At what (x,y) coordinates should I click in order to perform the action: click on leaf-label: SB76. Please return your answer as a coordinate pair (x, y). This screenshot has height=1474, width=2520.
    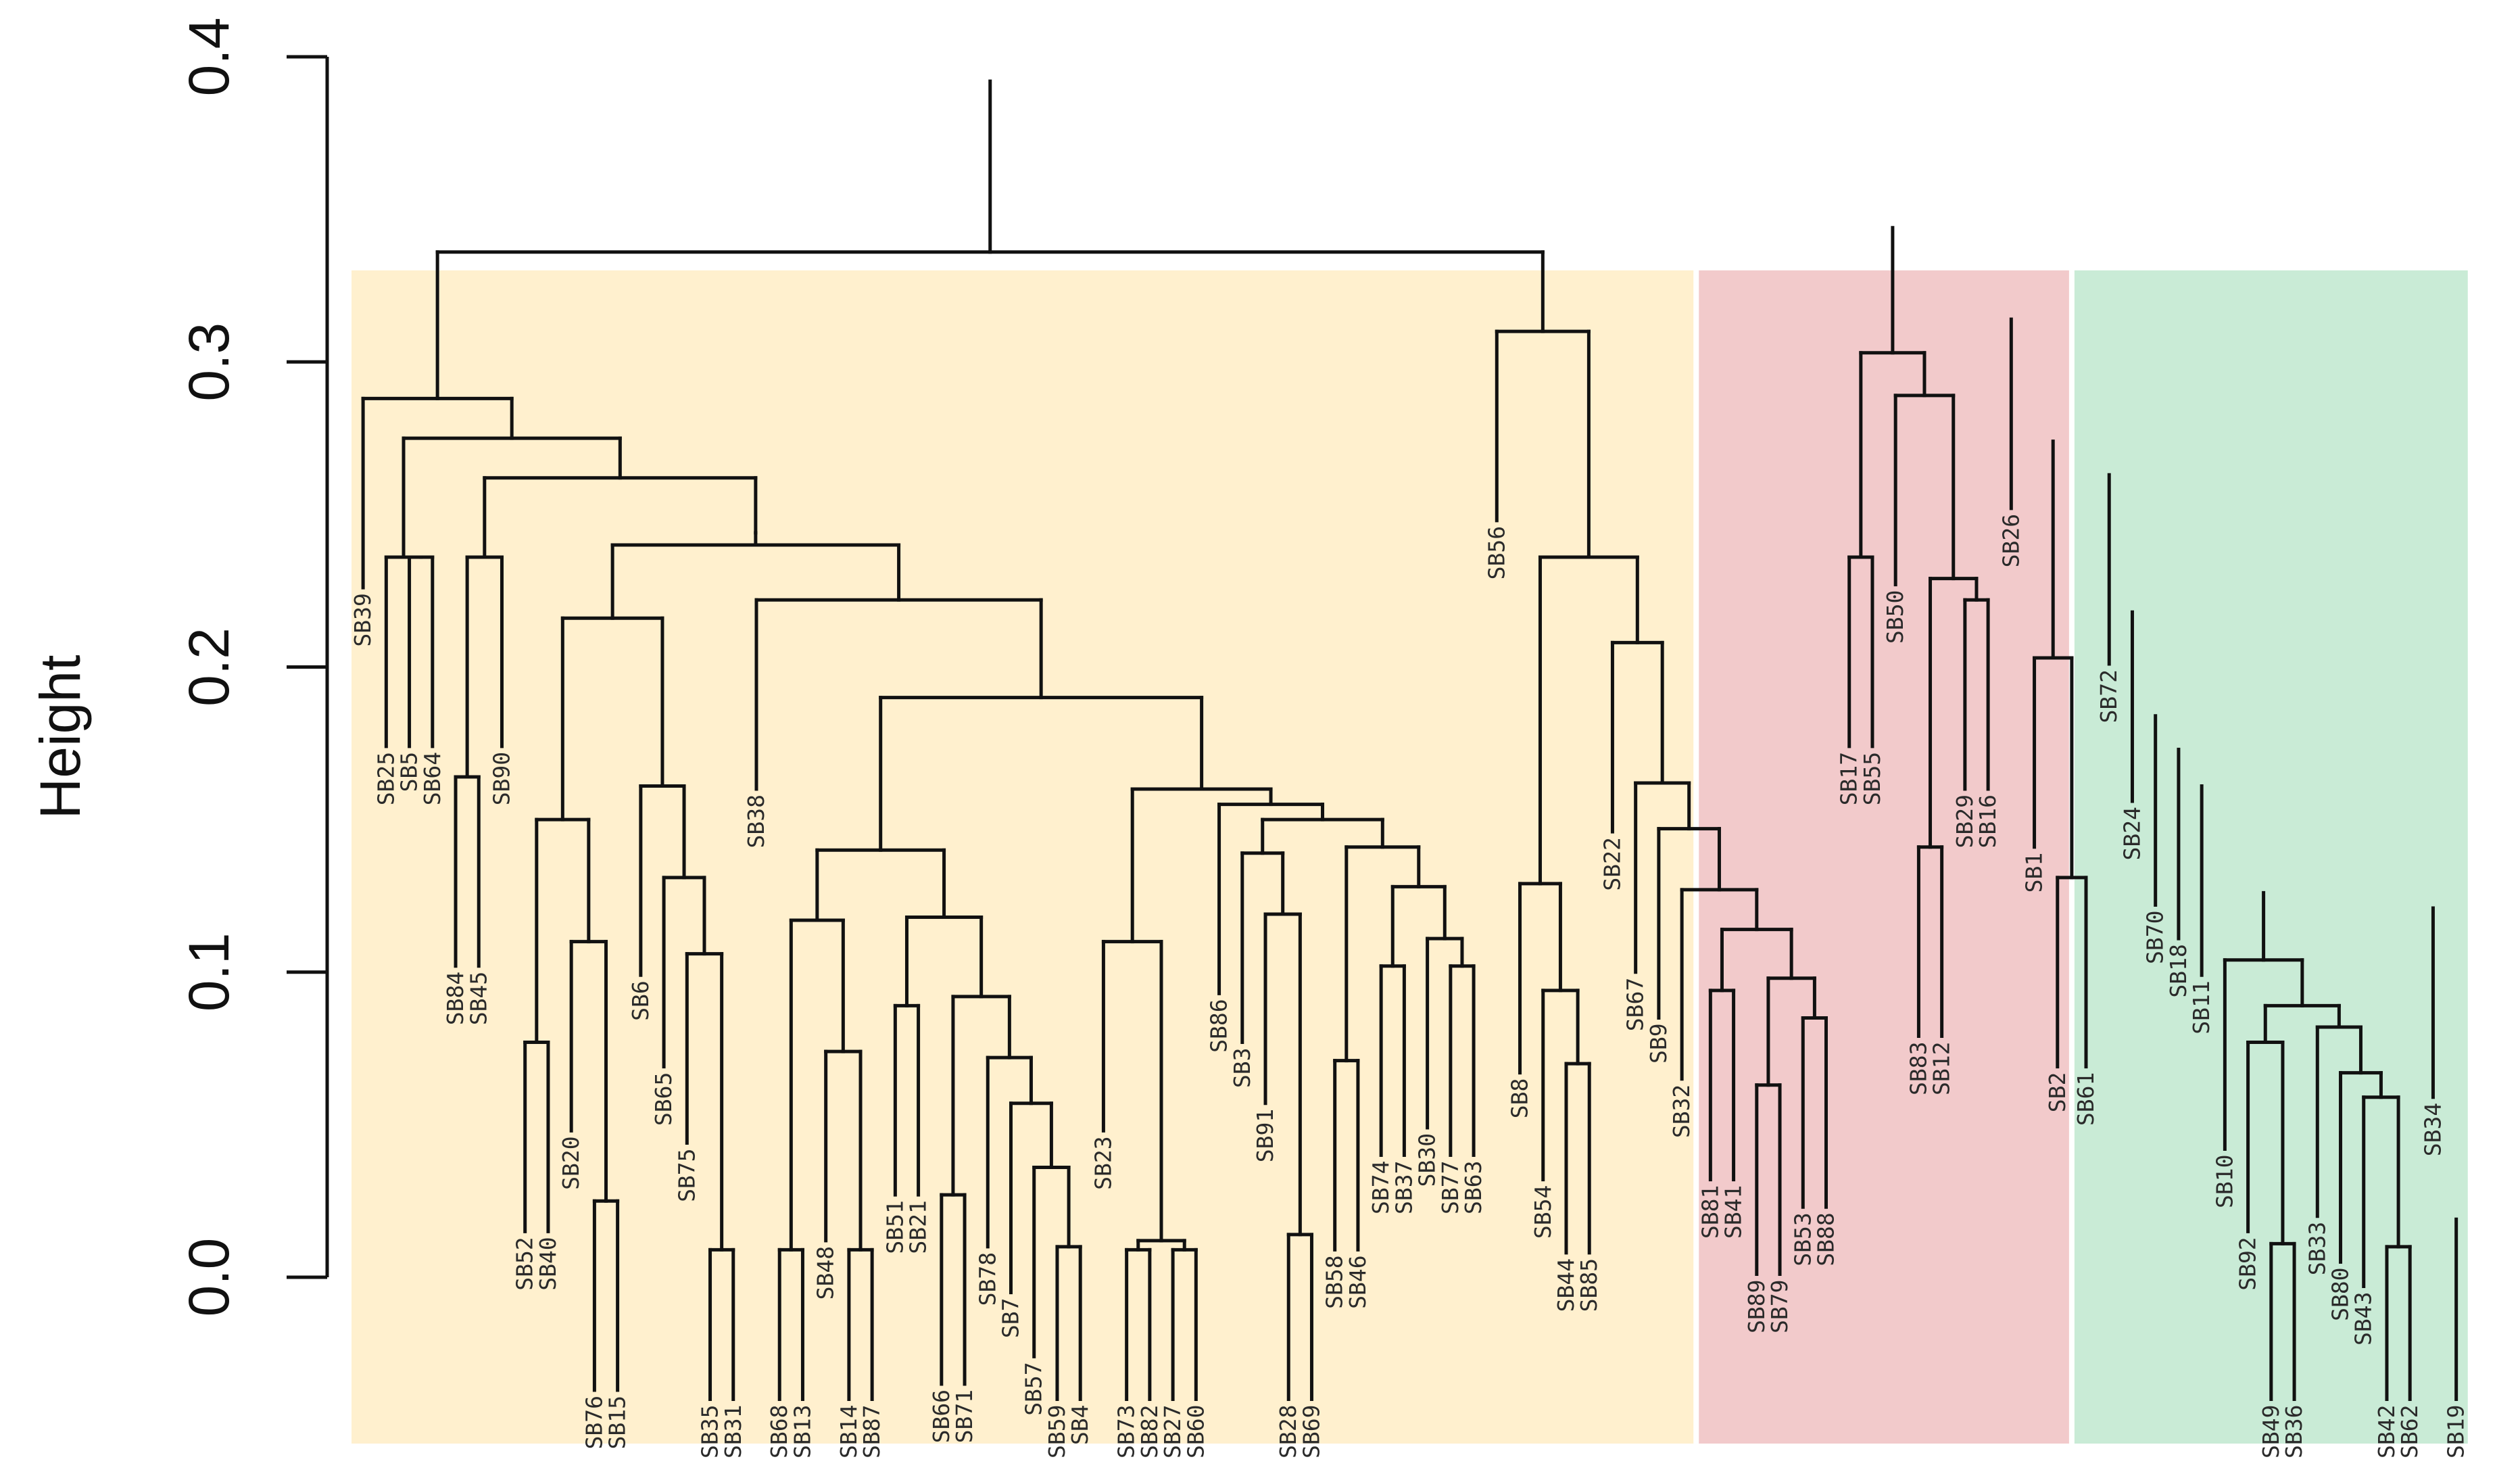
    Looking at the image, I should click on (594, 1422).